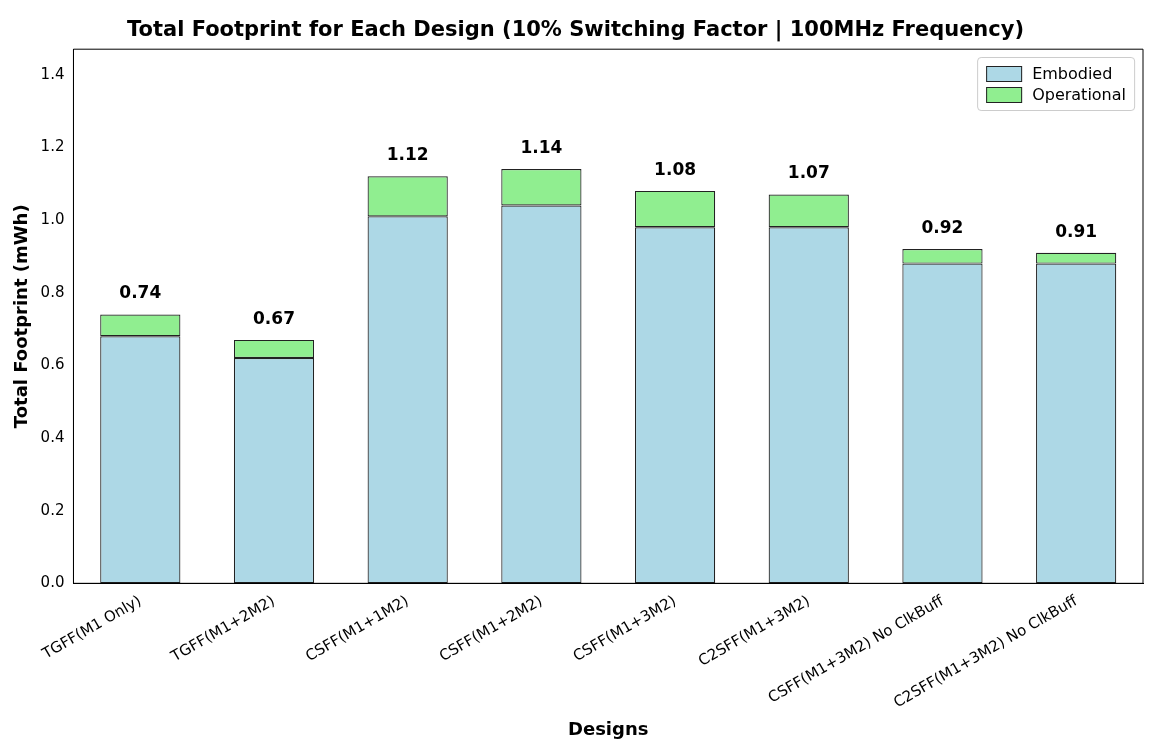 This screenshot has width=1171, height=753. I want to click on total-label: 1.12, so click(407, 154).